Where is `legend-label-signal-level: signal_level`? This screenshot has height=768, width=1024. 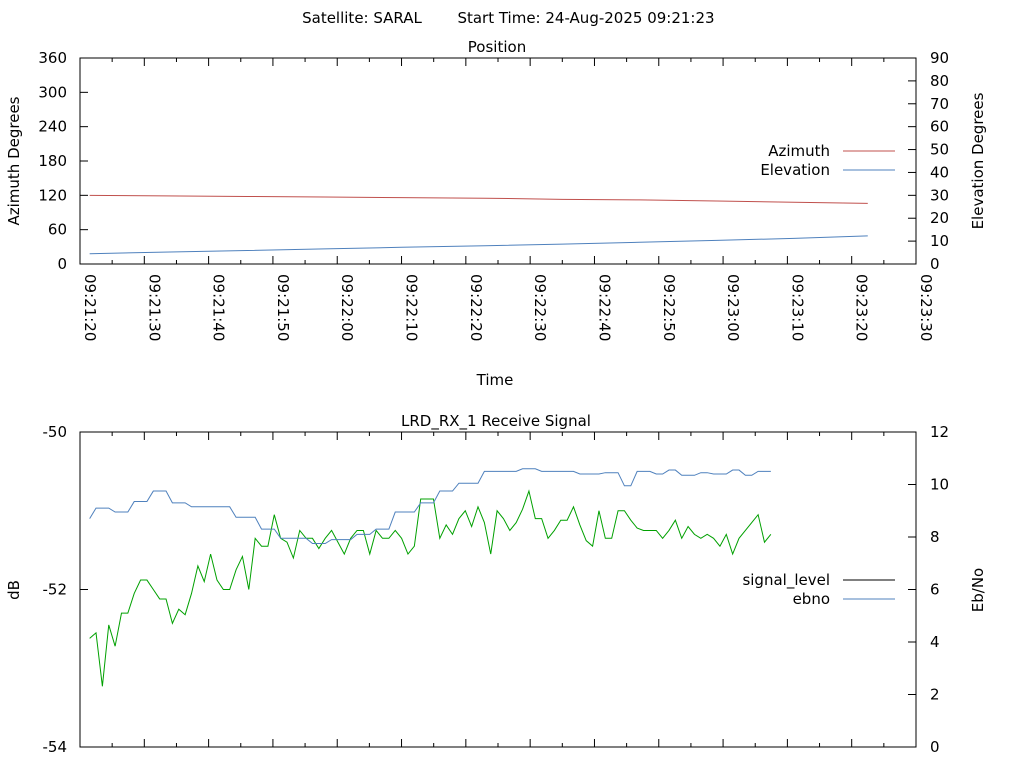 legend-label-signal-level: signal_level is located at coordinates (786, 580).